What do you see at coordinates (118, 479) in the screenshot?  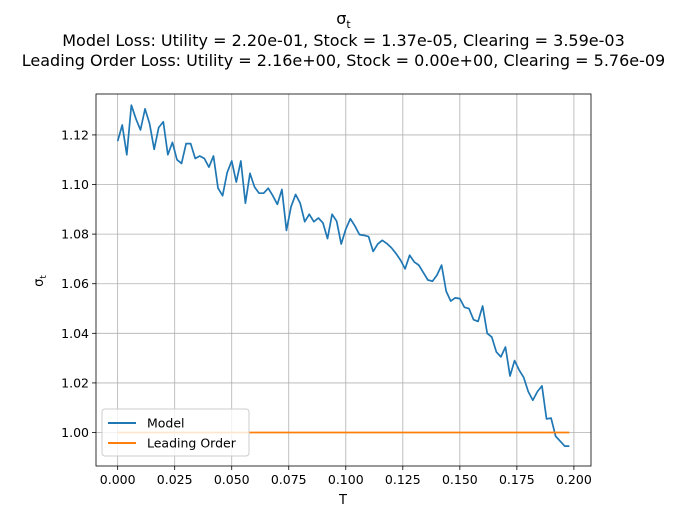 I see `x-tick-label: 0.000` at bounding box center [118, 479].